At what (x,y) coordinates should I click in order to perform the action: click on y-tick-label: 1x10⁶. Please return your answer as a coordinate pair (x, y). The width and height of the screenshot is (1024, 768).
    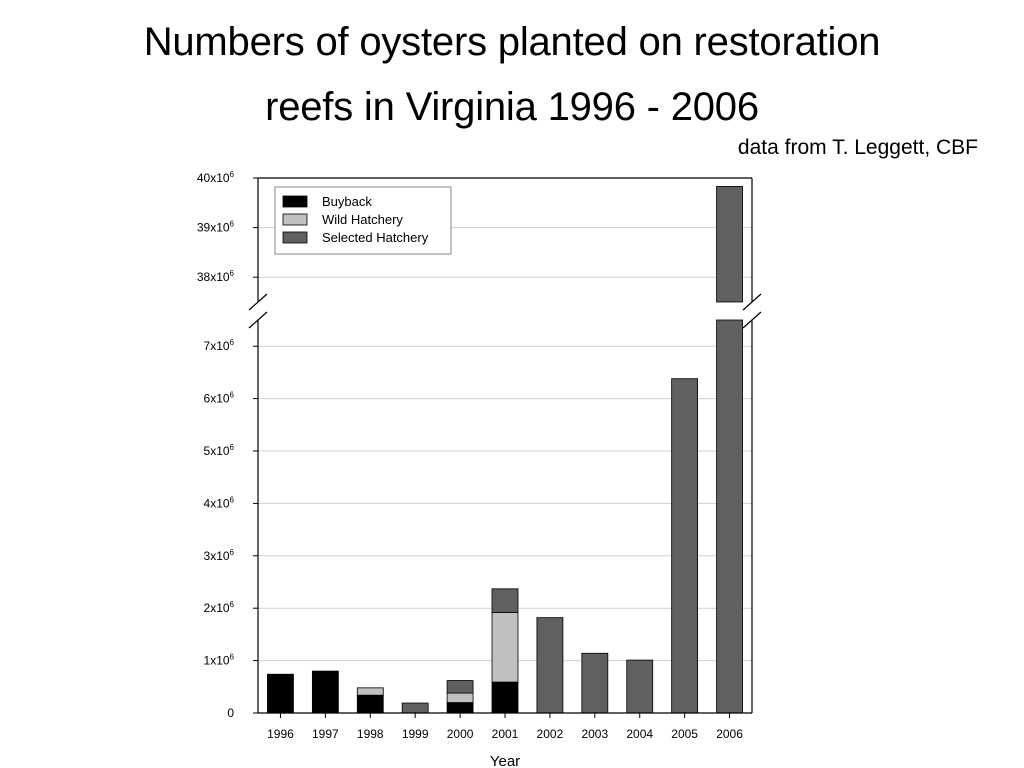
    Looking at the image, I should click on (219, 660).